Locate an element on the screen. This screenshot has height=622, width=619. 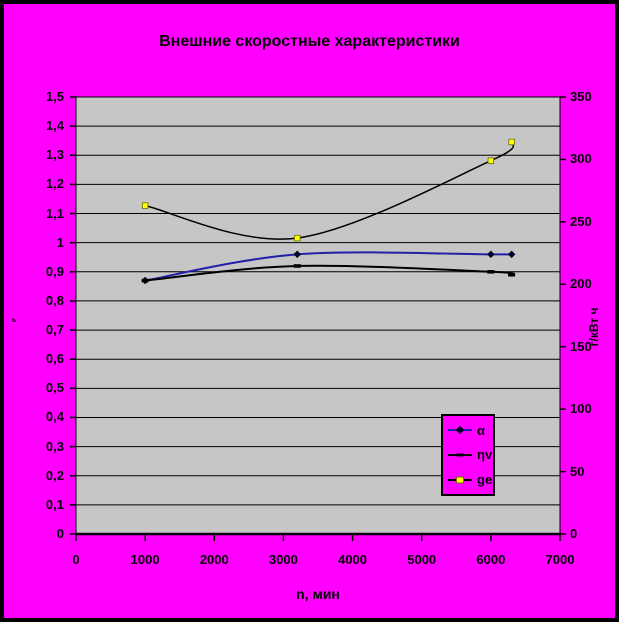
y-left-tick-label: 0,5 is located at coordinates (54, 388).